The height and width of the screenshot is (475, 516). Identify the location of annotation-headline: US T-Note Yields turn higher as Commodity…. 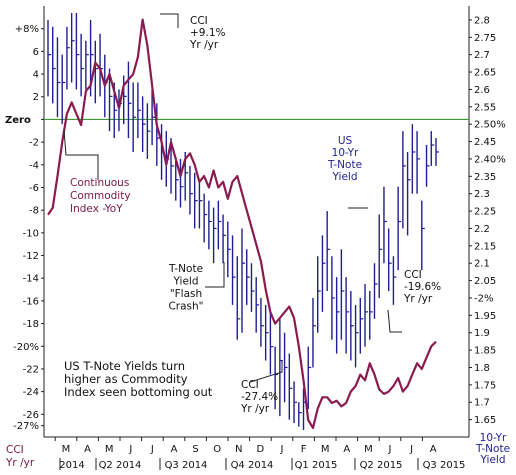
(138, 379).